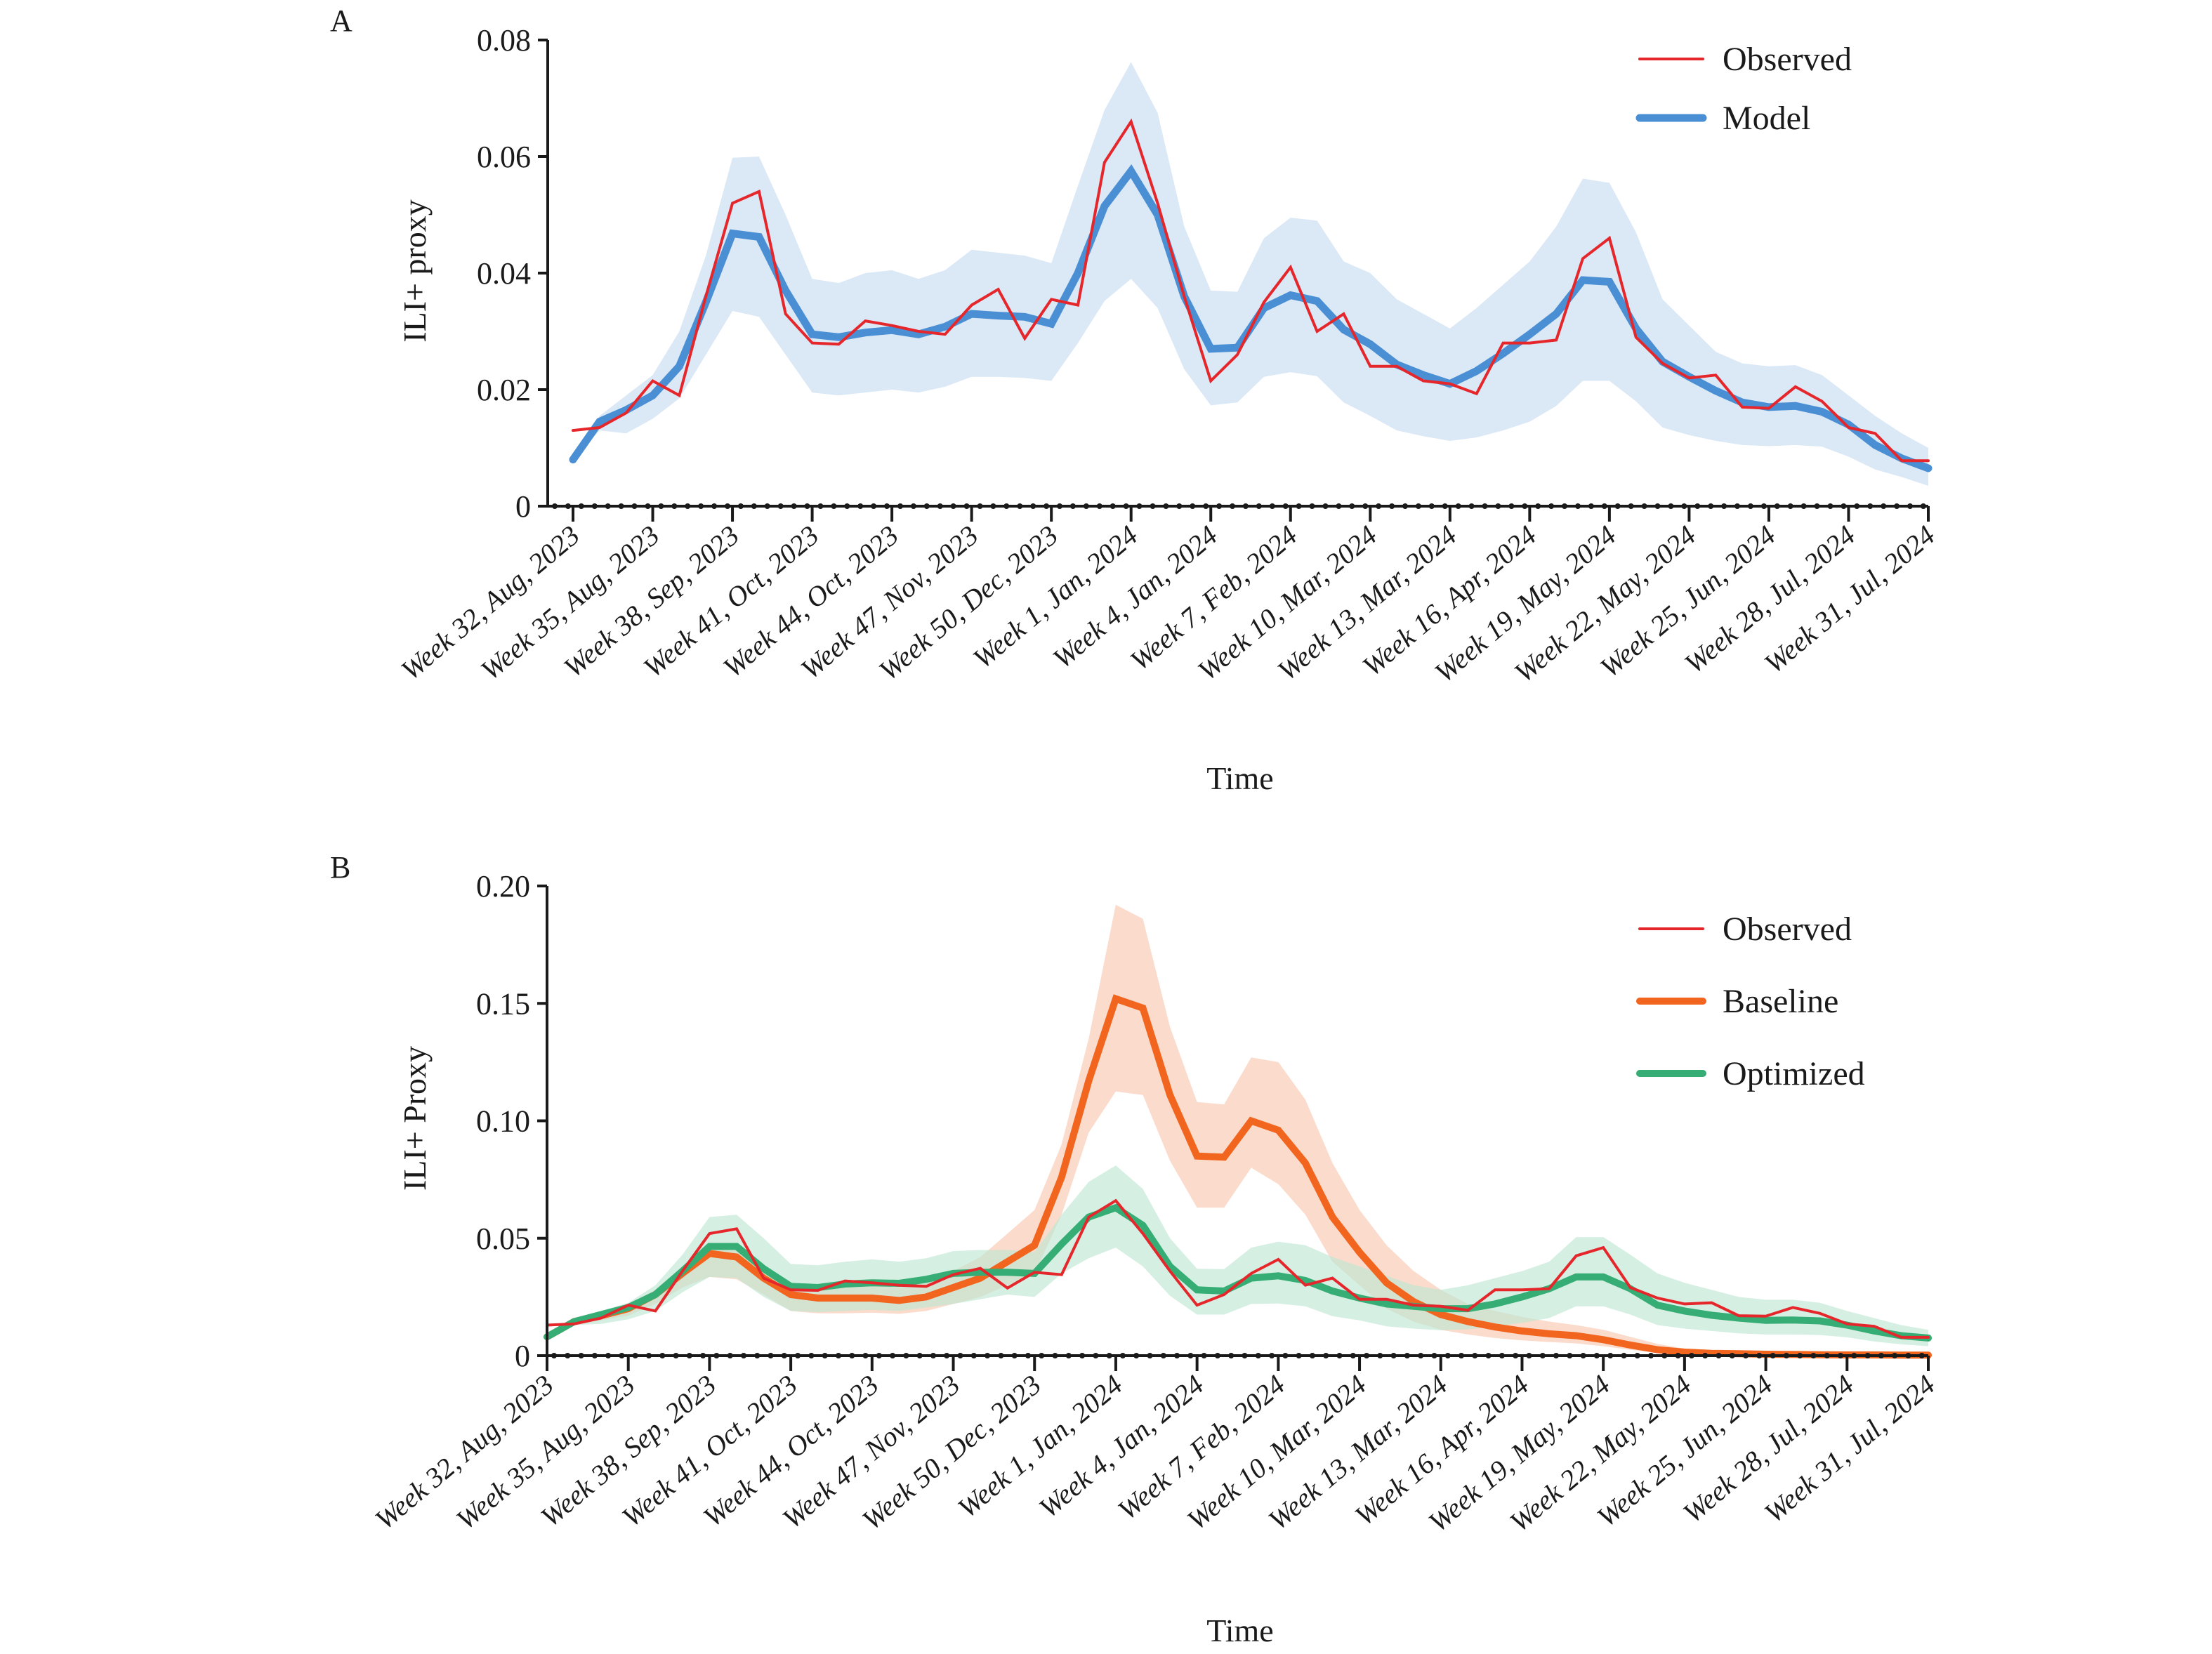  Describe the element at coordinates (1238, 1269) in the screenshot. I see `panel-b-observed-line` at that location.